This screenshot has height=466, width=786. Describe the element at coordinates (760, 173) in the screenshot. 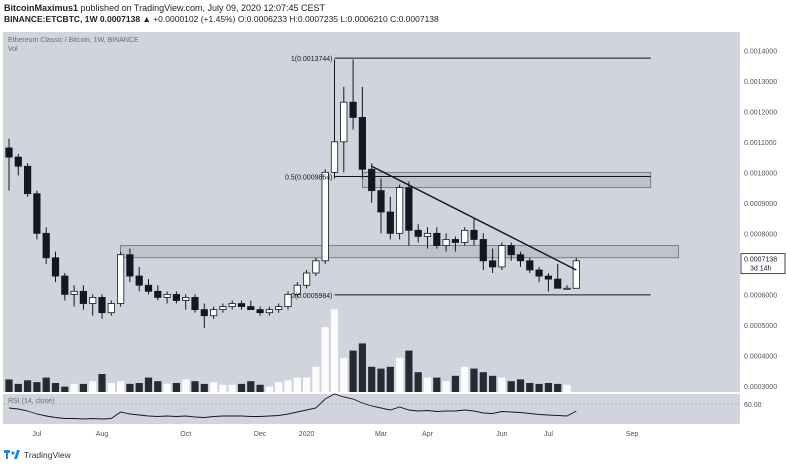

I see `price-tick-label: 0.0010000` at that location.